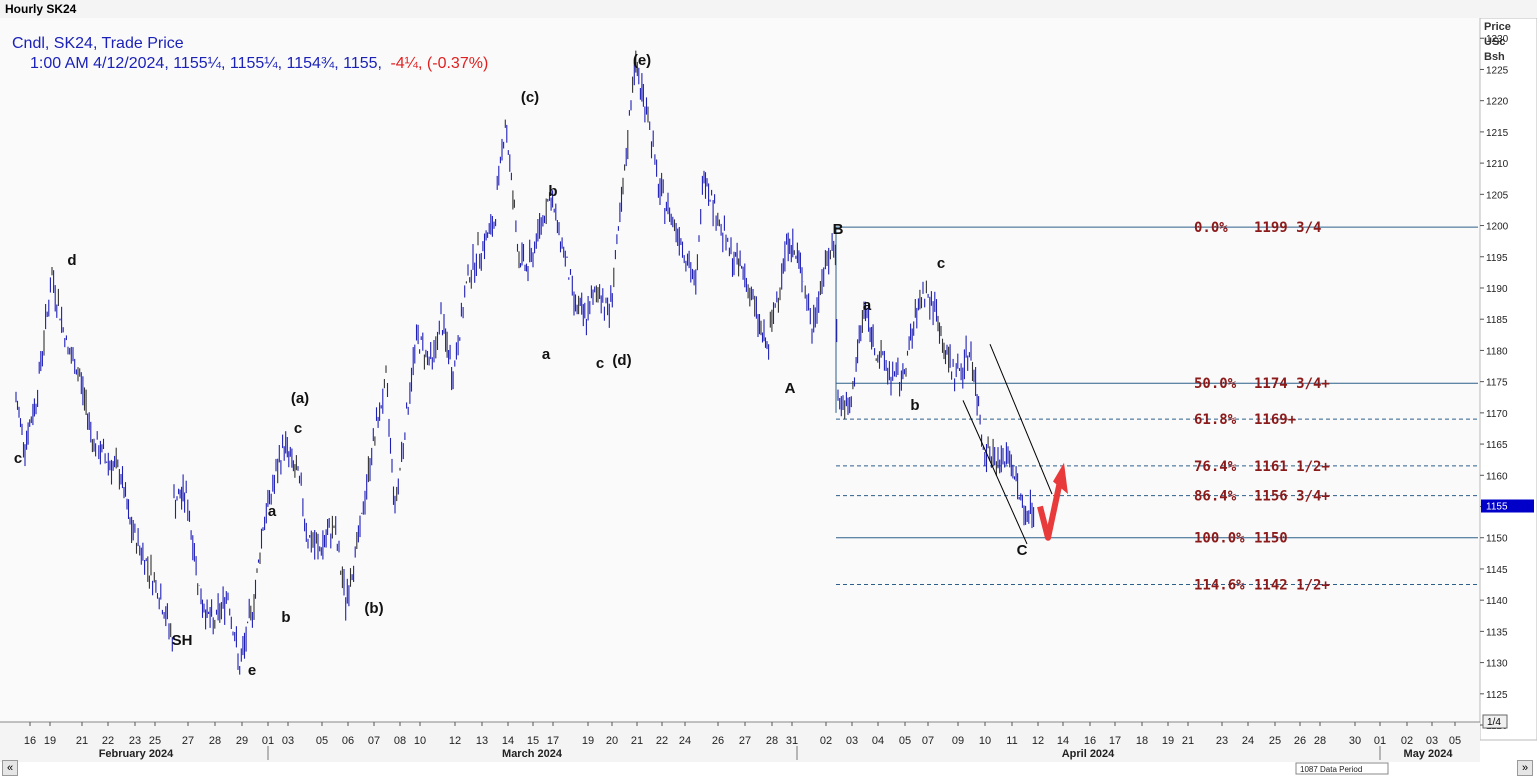  What do you see at coordinates (612, 741) in the screenshot?
I see `x-tick-label: 20` at bounding box center [612, 741].